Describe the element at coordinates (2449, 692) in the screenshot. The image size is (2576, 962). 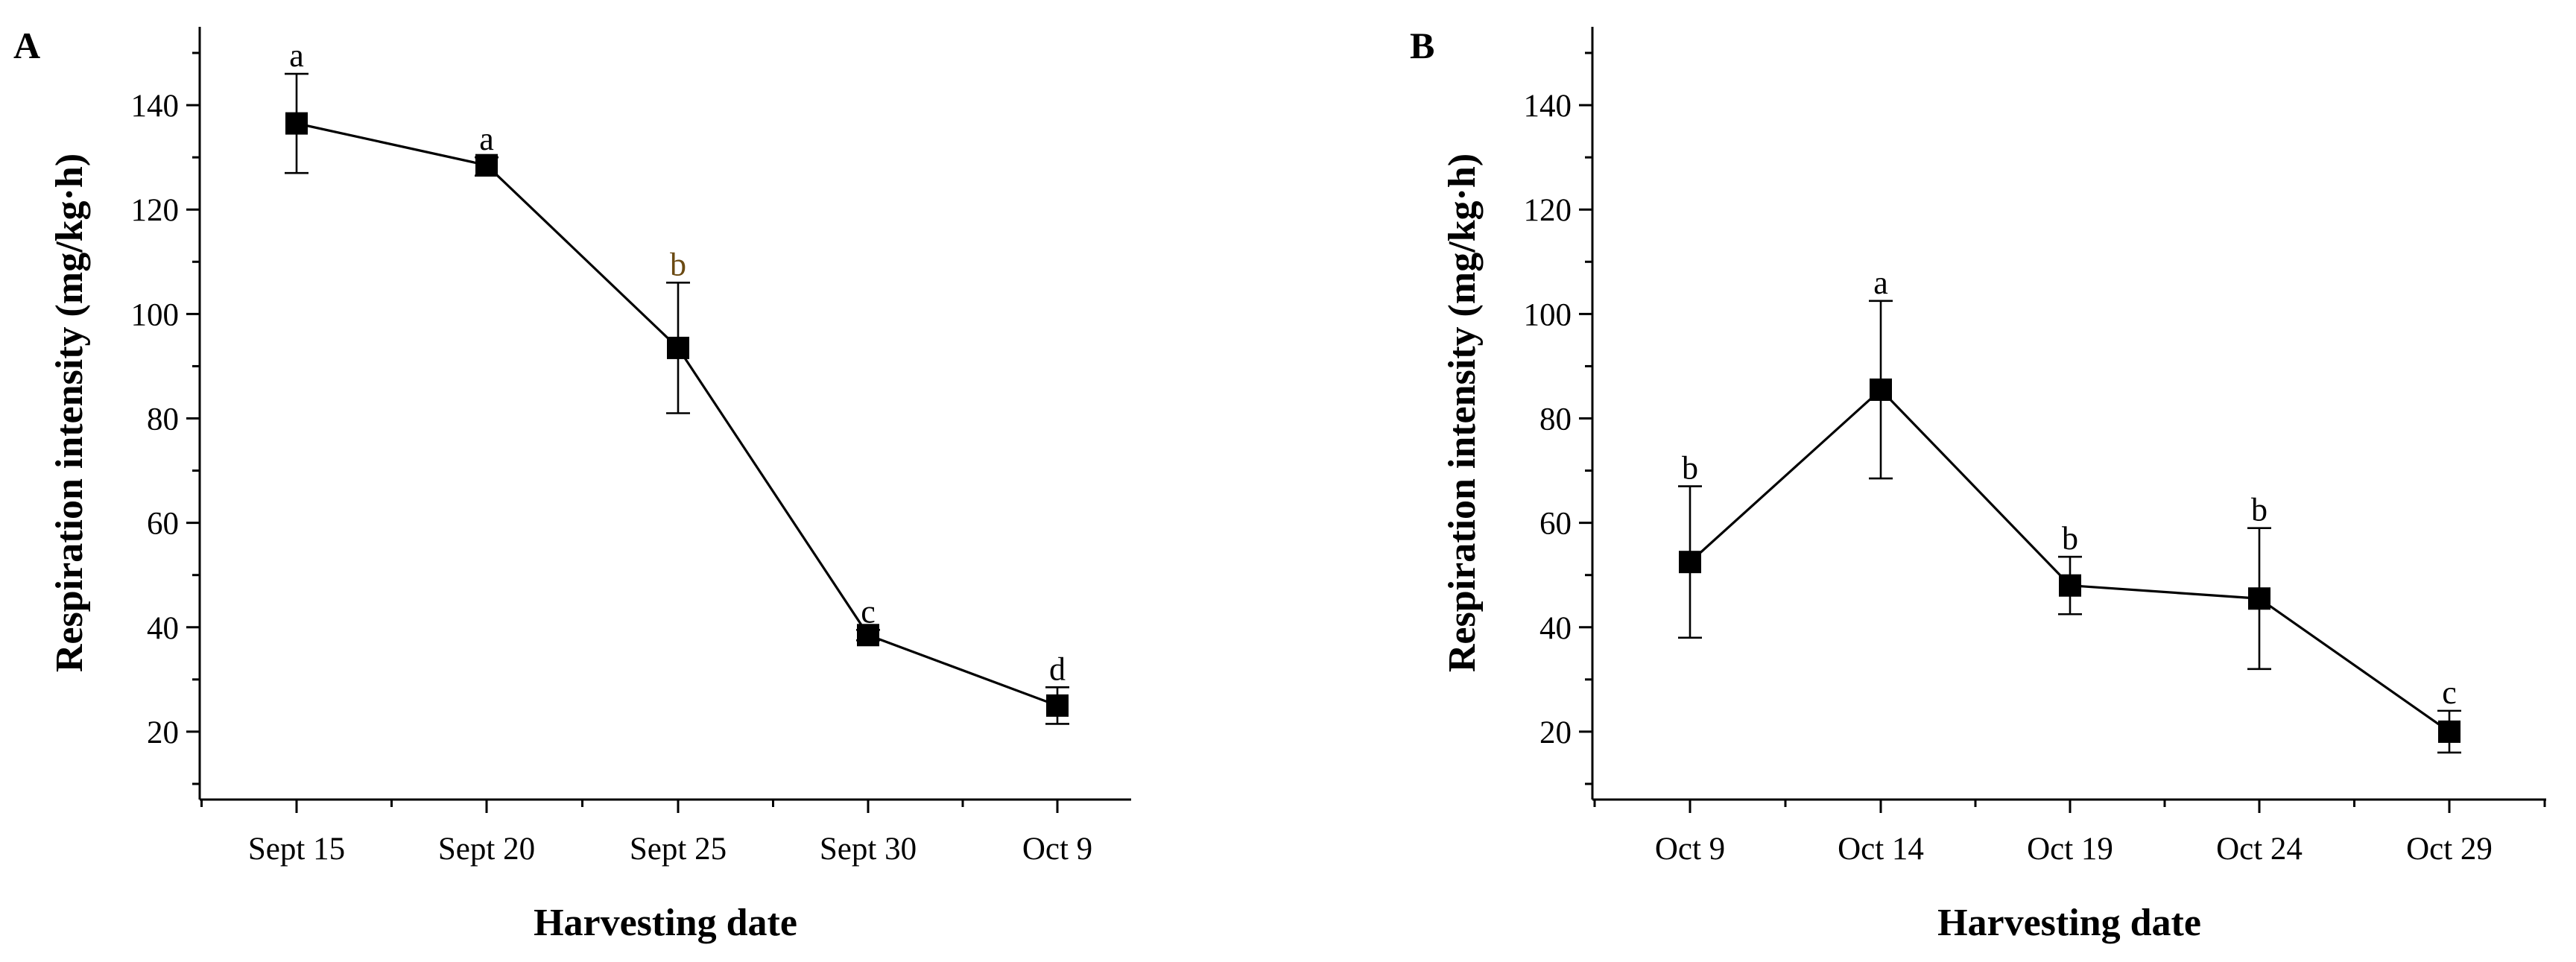
I see `panel-b-sig-label: c` at that location.